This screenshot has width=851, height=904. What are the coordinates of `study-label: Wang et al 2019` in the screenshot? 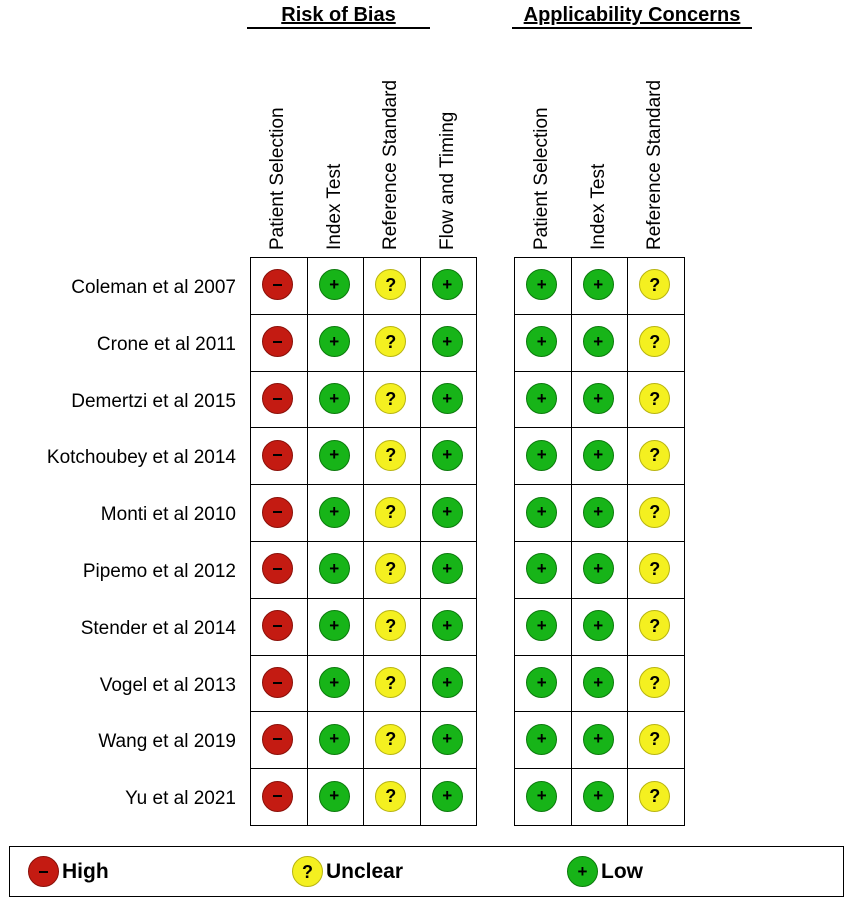 It's located at (167, 742).